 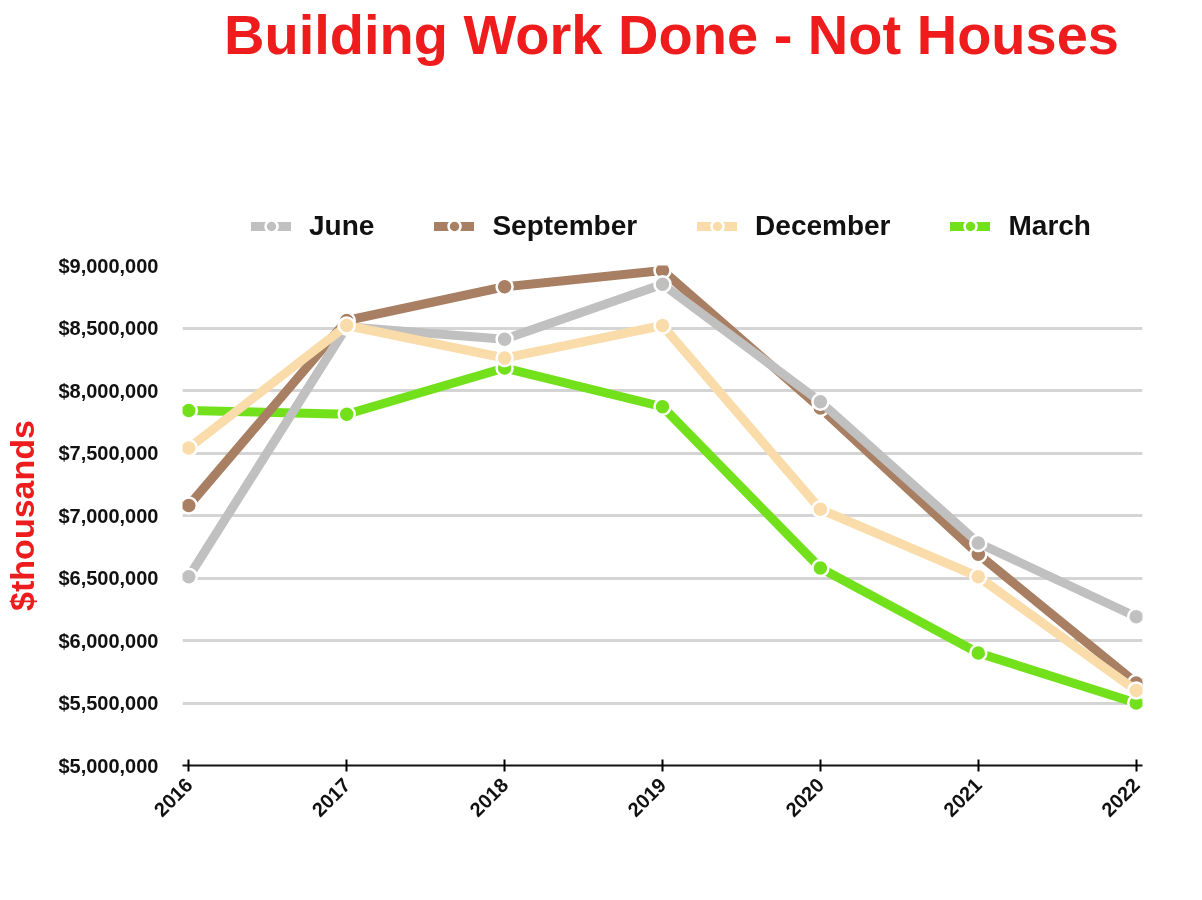 What do you see at coordinates (22, 515) in the screenshot?
I see `y-axis-title: $thousands` at bounding box center [22, 515].